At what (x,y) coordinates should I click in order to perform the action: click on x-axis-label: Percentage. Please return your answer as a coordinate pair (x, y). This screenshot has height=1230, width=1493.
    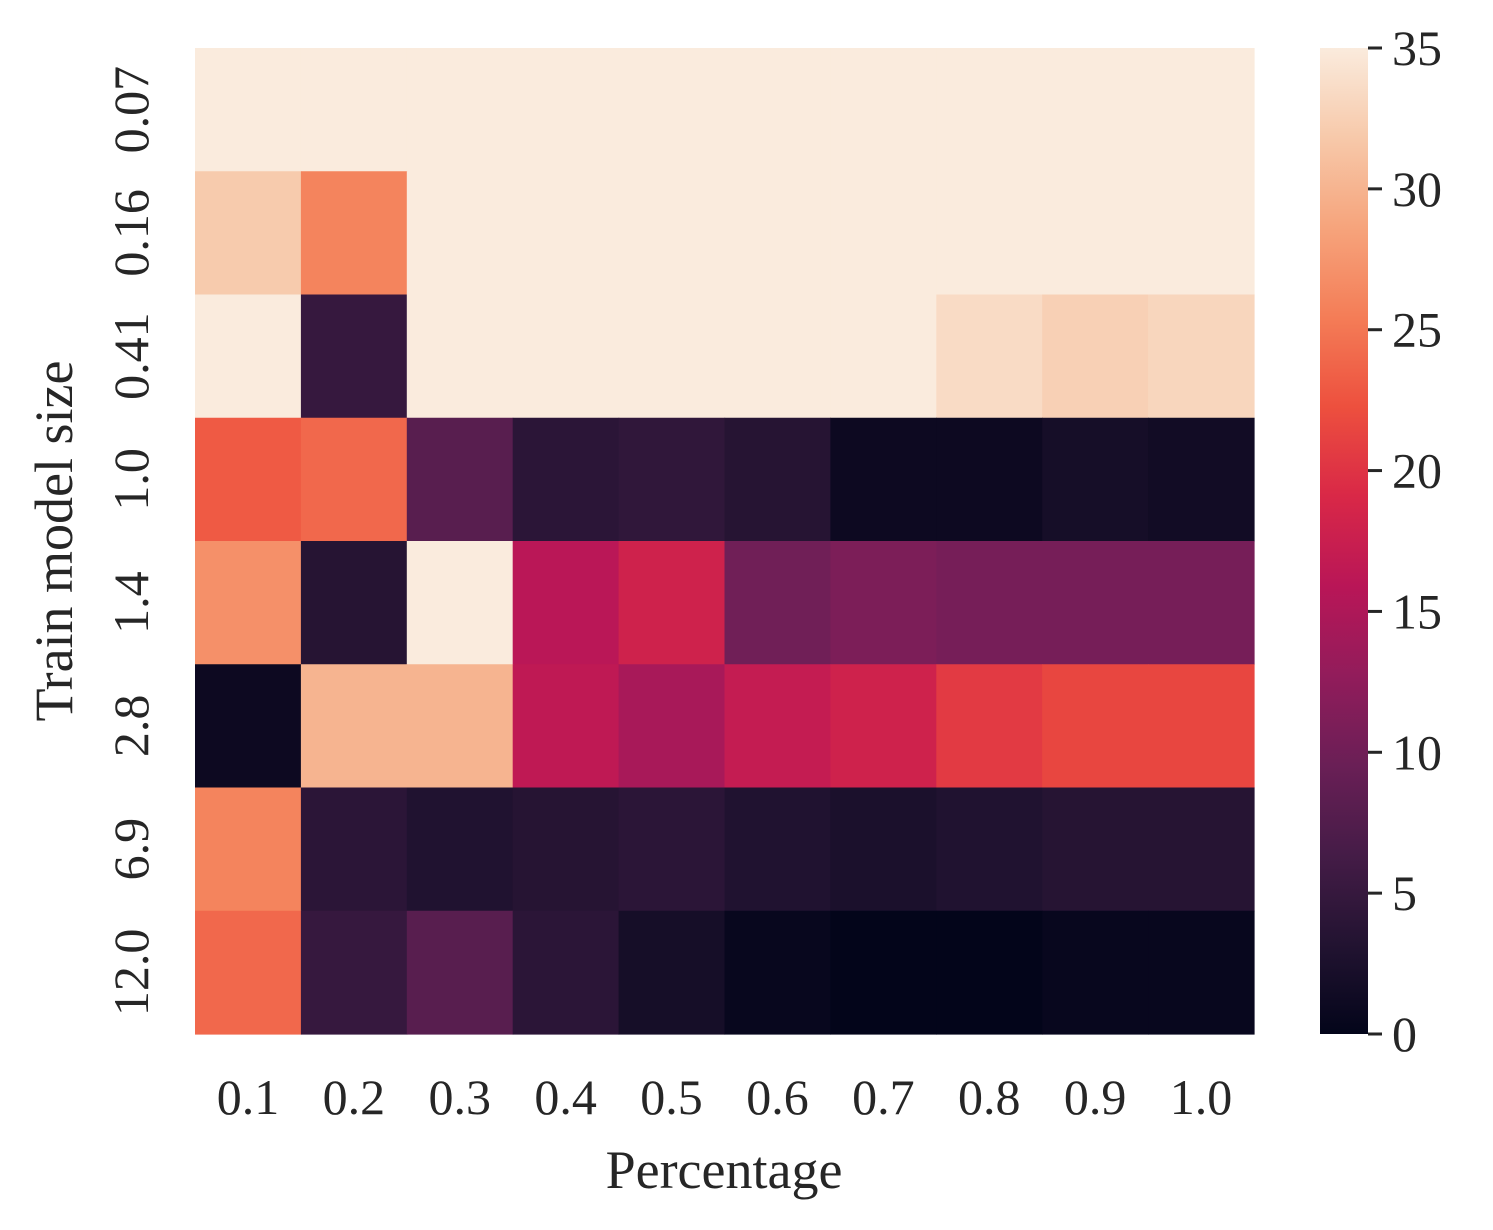
    Looking at the image, I should click on (724, 1170).